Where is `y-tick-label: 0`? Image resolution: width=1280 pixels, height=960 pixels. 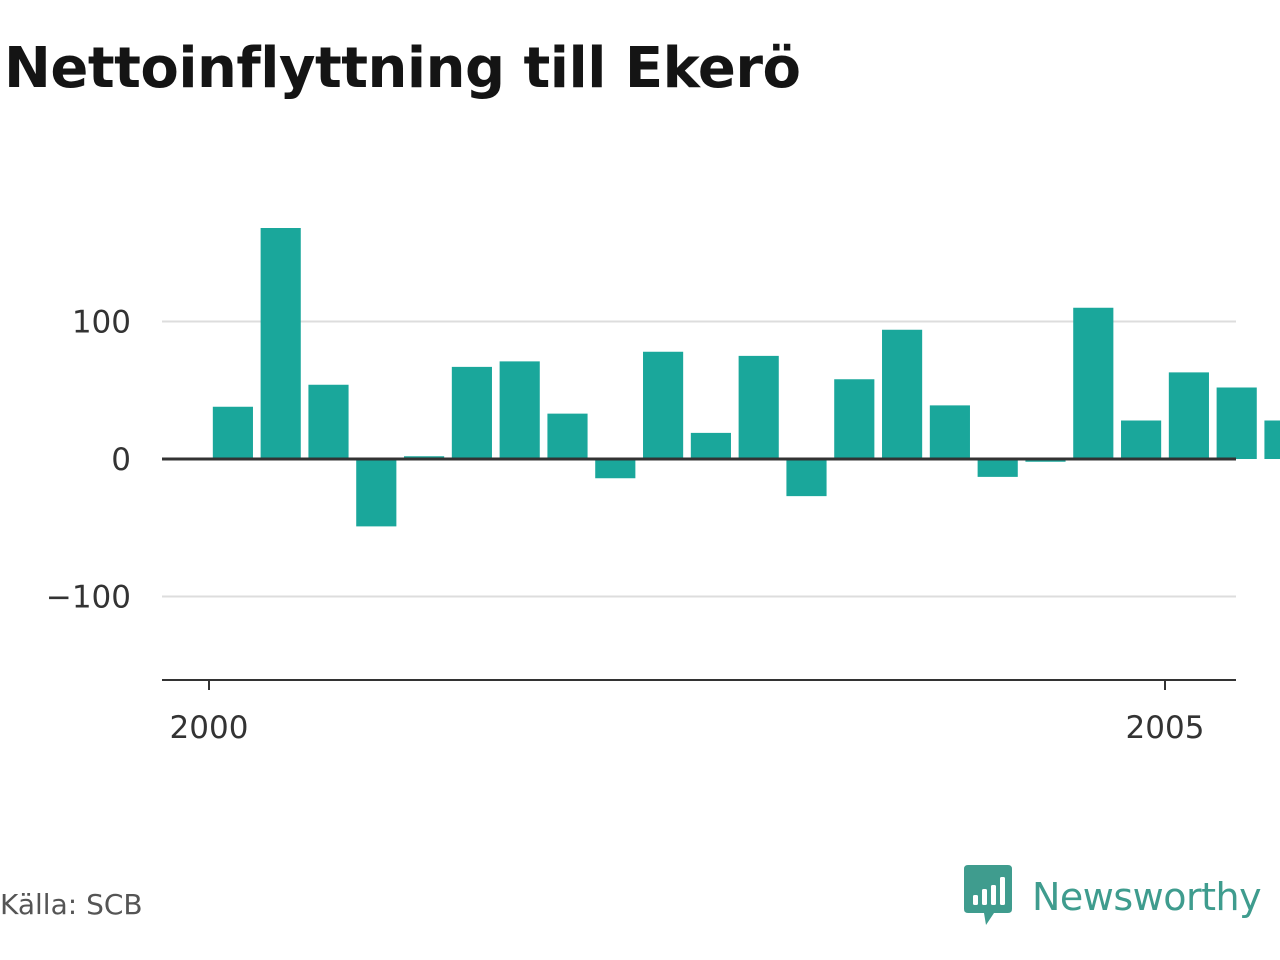
y-tick-label: 0 is located at coordinates (121, 460).